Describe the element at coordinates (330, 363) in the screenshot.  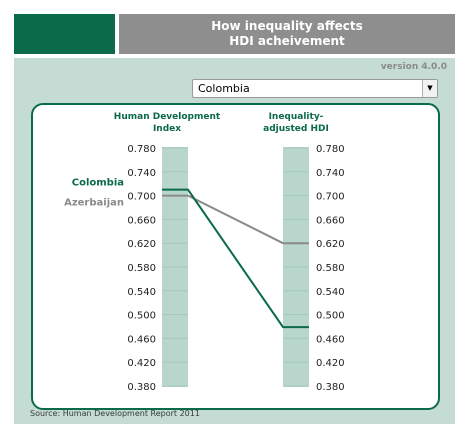
I see `right-tick-label: 0.420` at that location.